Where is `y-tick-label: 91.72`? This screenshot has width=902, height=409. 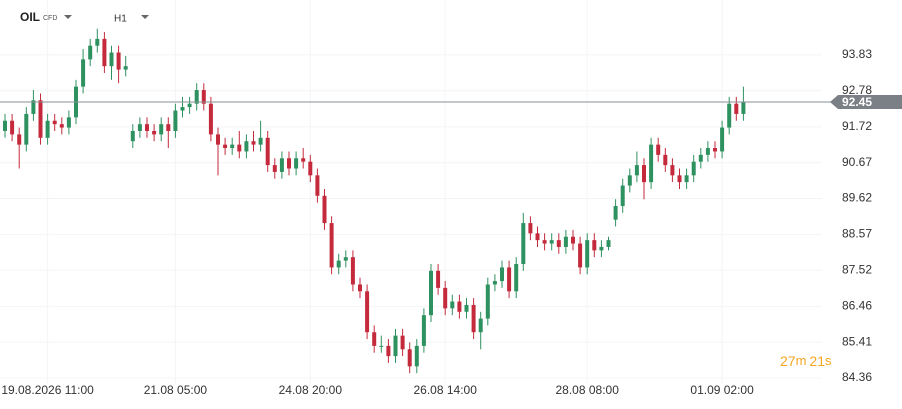 y-tick-label: 91.72 is located at coordinates (857, 126).